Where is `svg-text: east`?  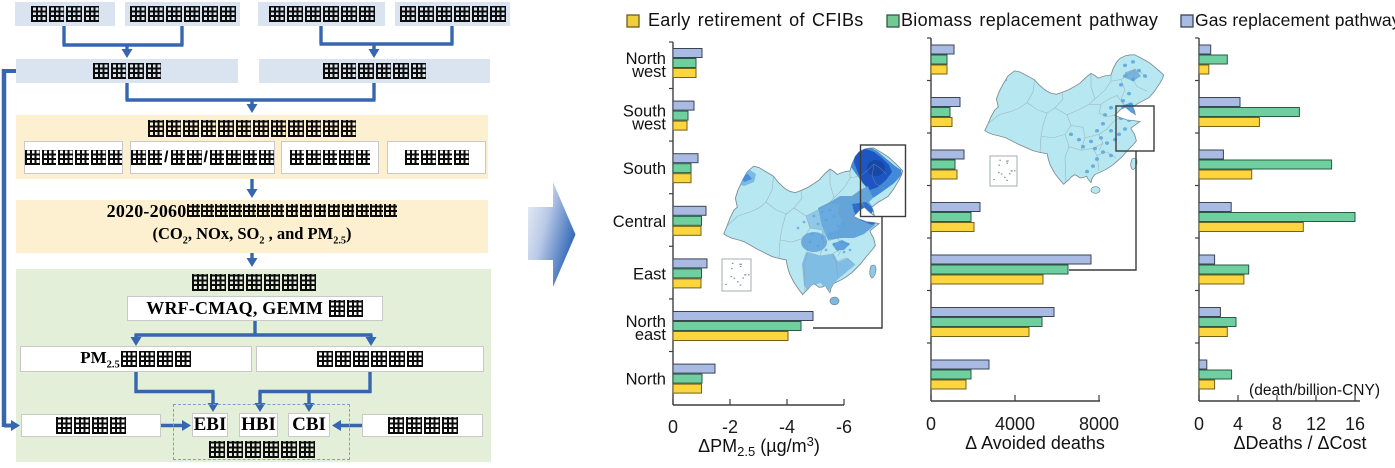 svg-text: east is located at coordinates (651, 335).